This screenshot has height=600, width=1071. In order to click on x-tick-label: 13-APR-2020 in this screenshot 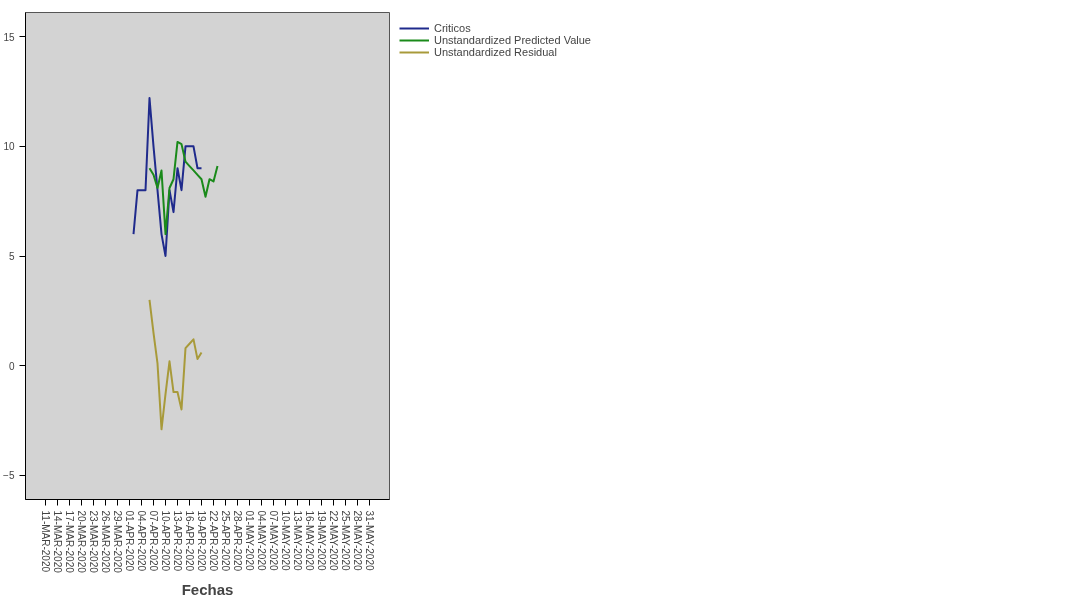, I will do `click(177, 541)`.